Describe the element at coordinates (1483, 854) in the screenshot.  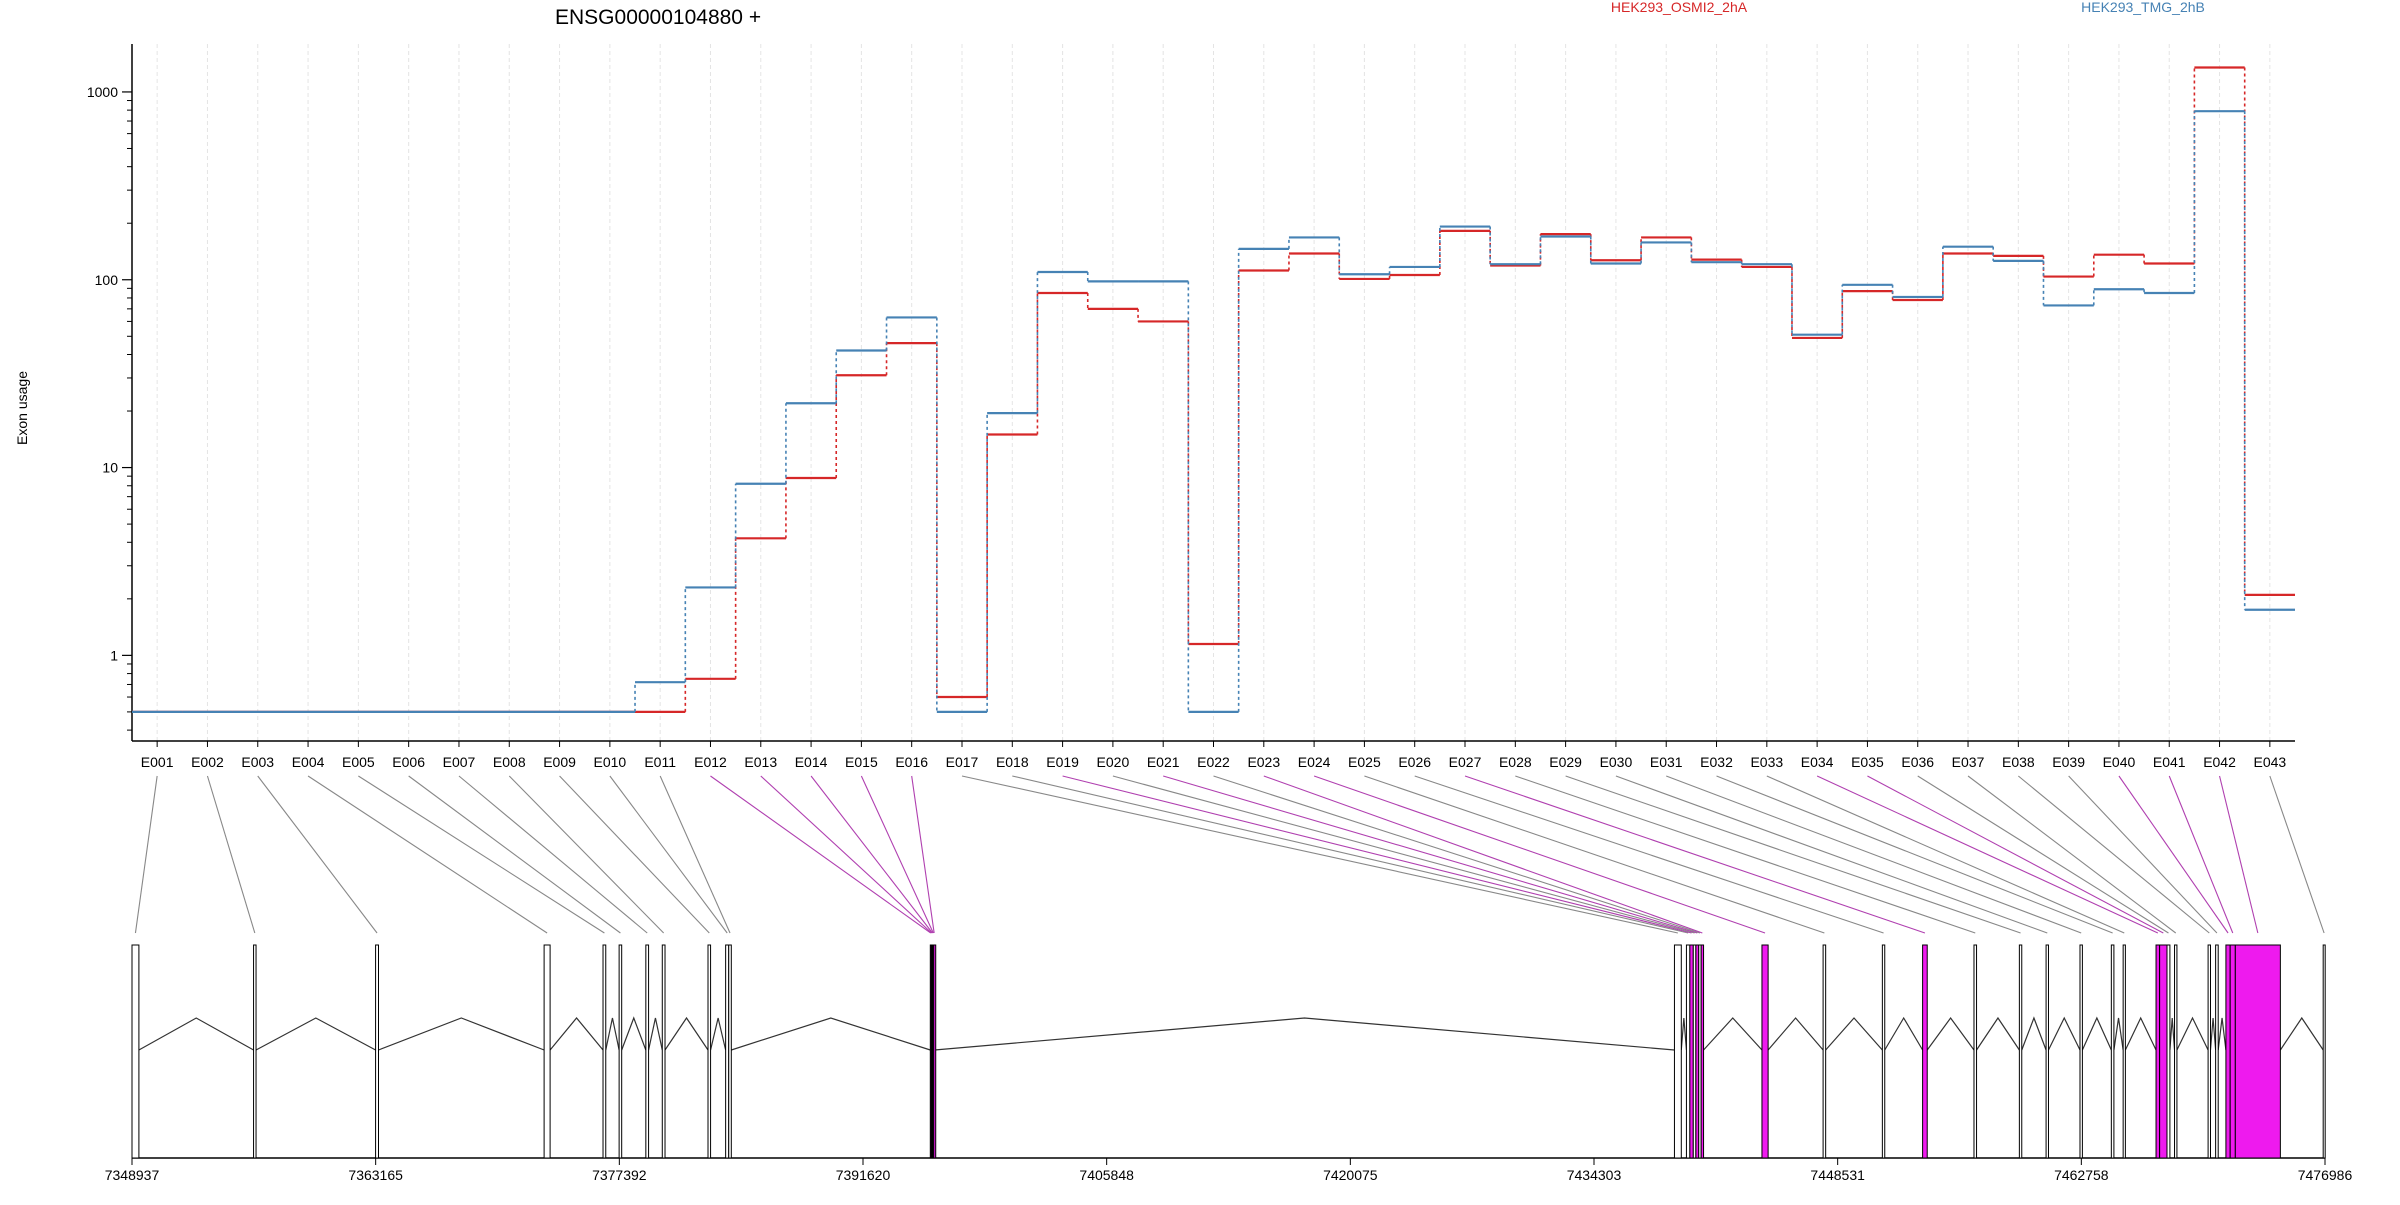
I see `exon-connector-e023` at that location.